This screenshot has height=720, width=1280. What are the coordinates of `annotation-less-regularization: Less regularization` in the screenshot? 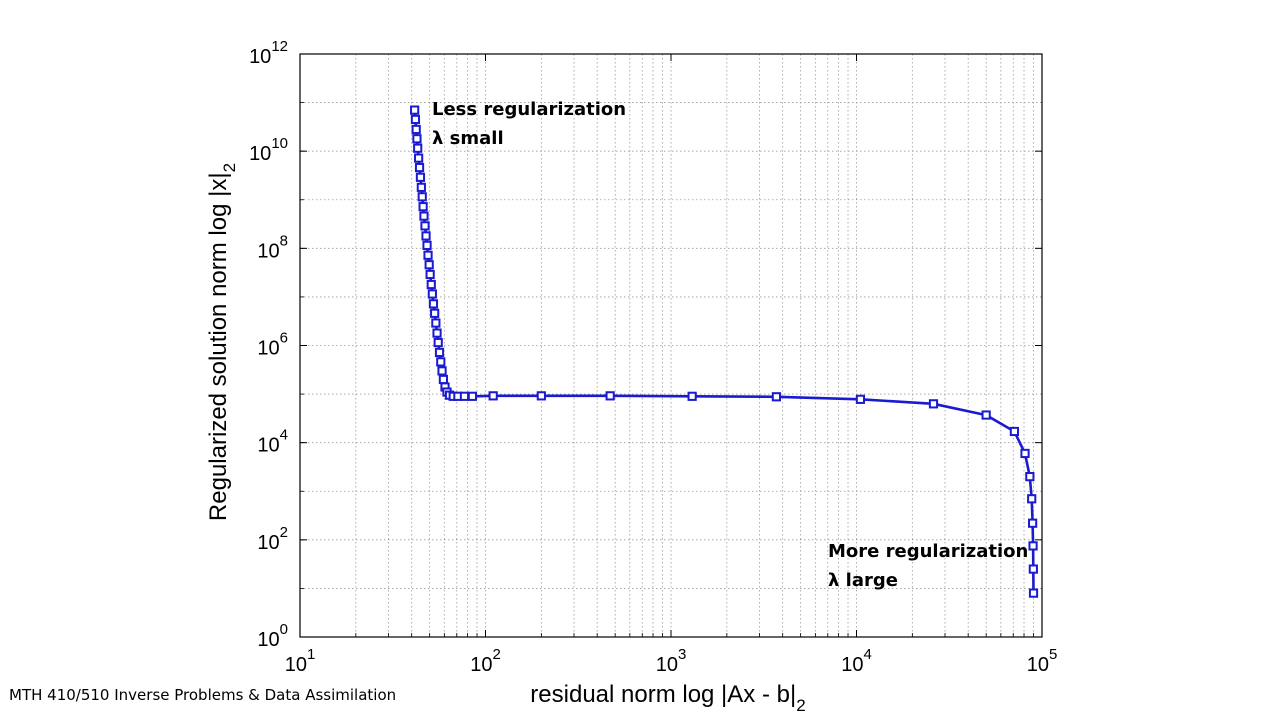 It's located at (529, 109).